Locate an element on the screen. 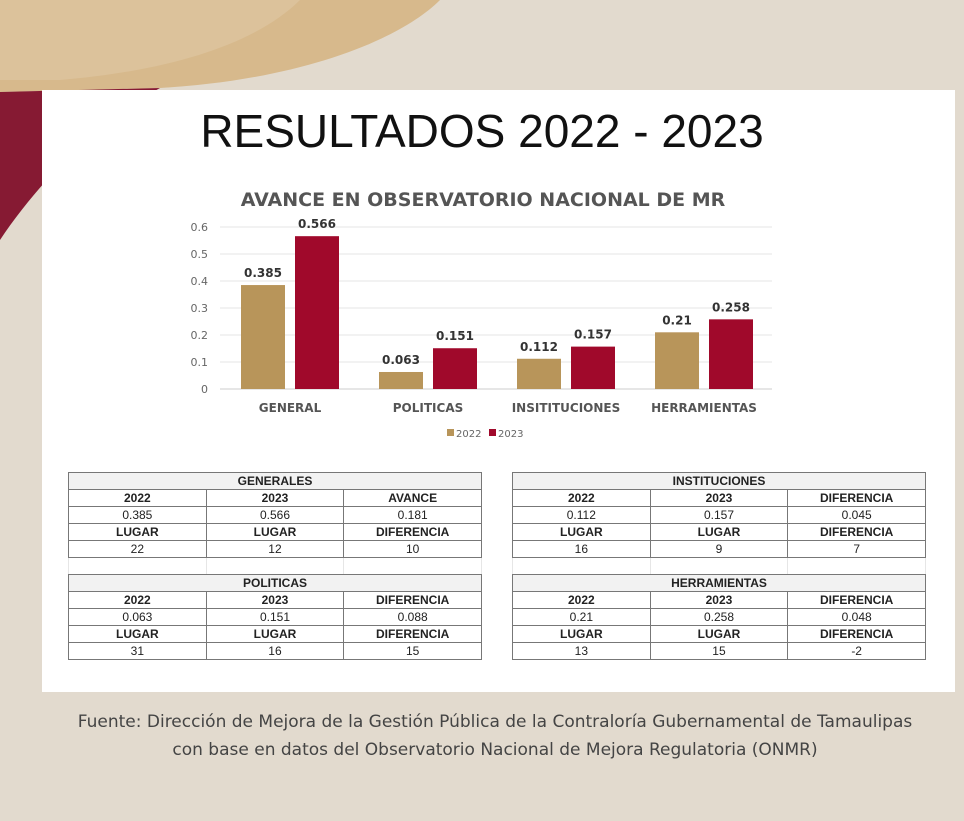 This screenshot has height=821, width=964. legend-swatch-2023 is located at coordinates (492, 432).